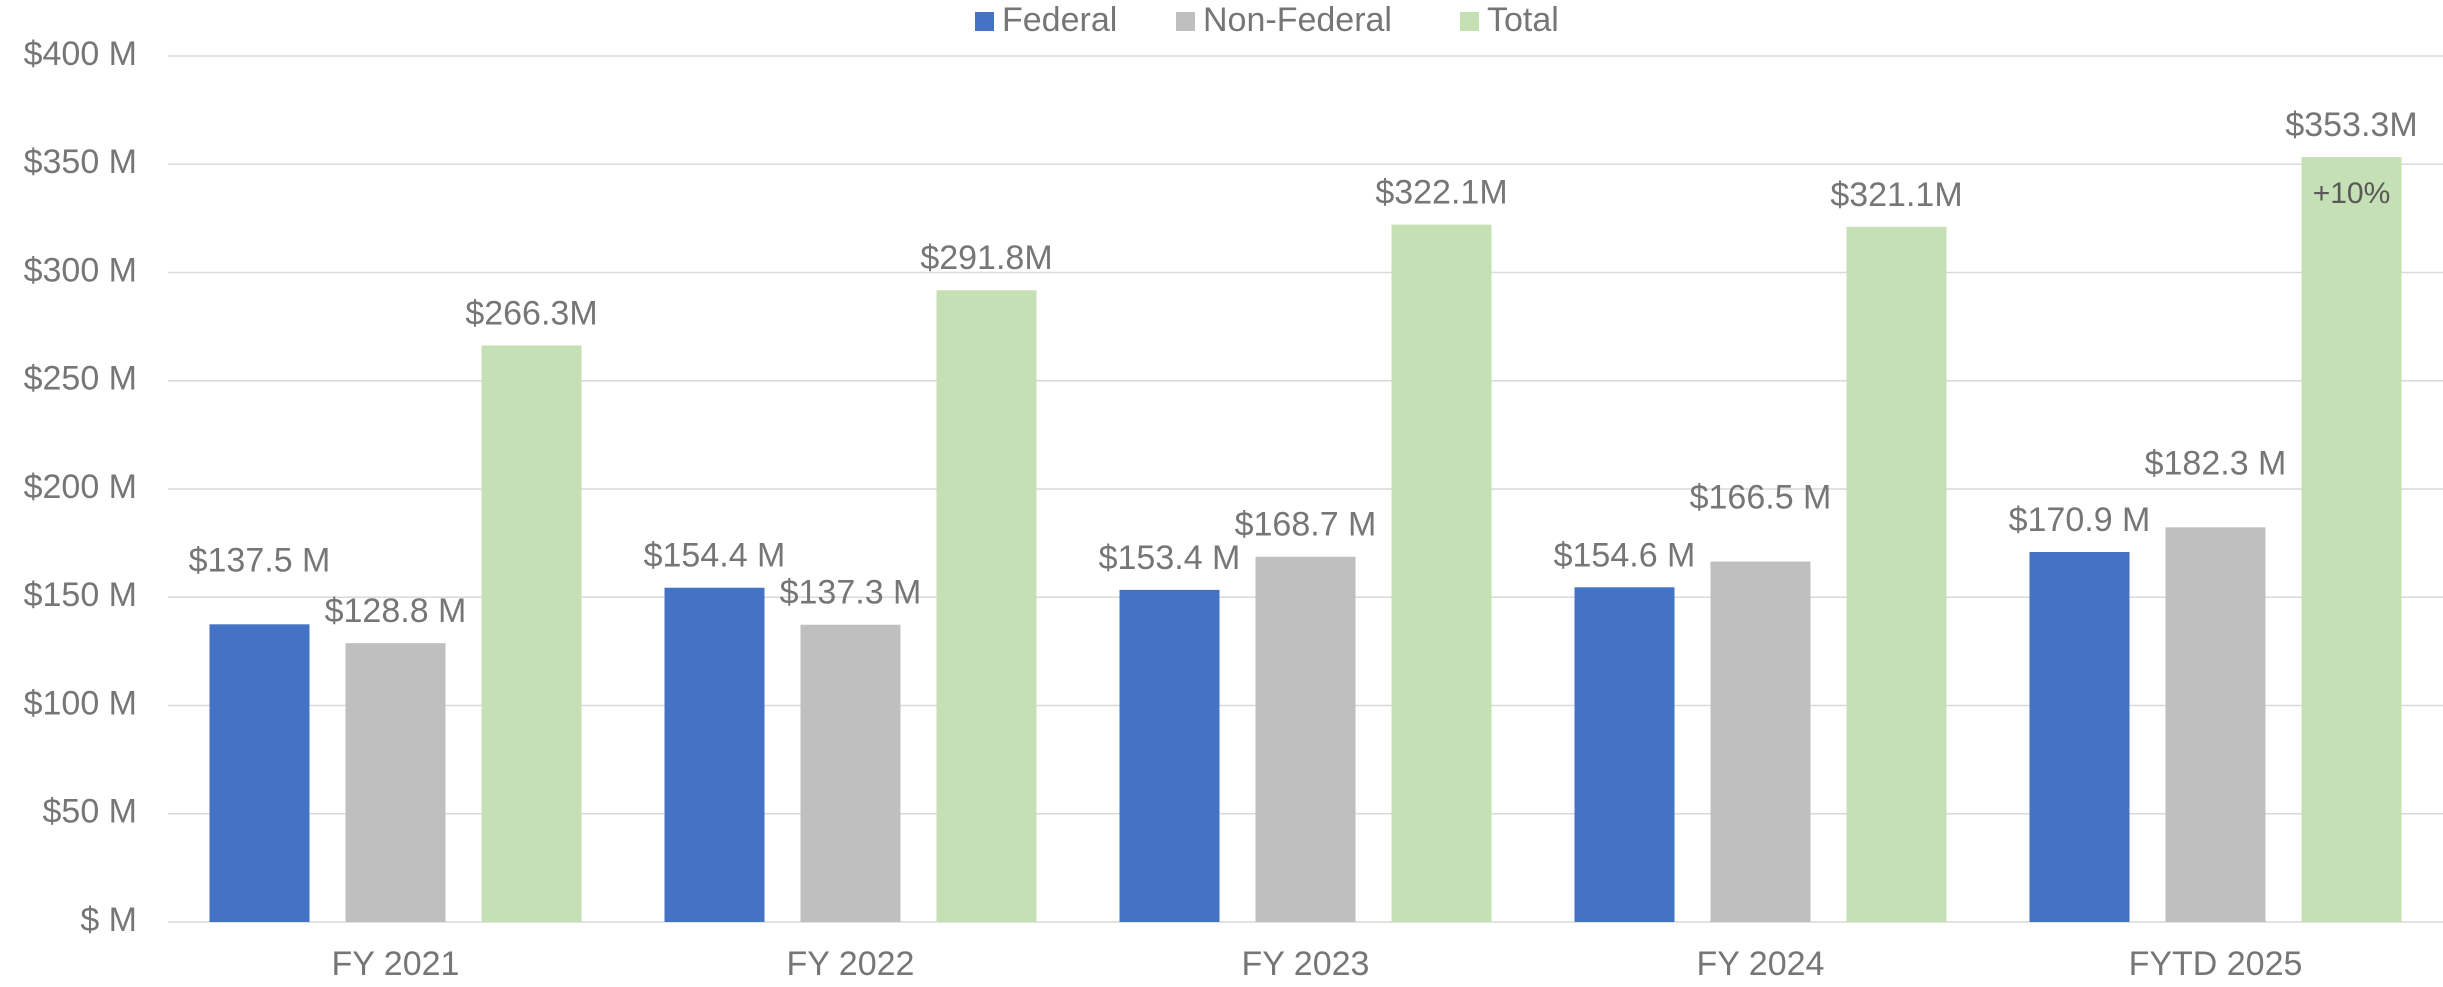 Image resolution: width=2443 pixels, height=987 pixels. What do you see at coordinates (851, 593) in the screenshot?
I see `data-label: $137.3 M` at bounding box center [851, 593].